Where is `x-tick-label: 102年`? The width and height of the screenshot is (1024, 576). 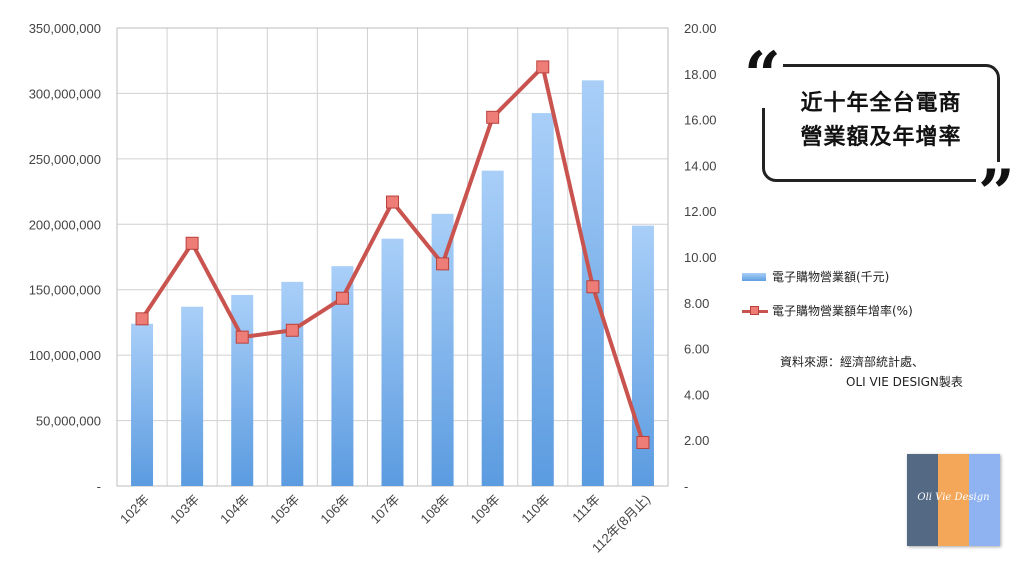 x-tick-label: 102年 is located at coordinates (134, 509).